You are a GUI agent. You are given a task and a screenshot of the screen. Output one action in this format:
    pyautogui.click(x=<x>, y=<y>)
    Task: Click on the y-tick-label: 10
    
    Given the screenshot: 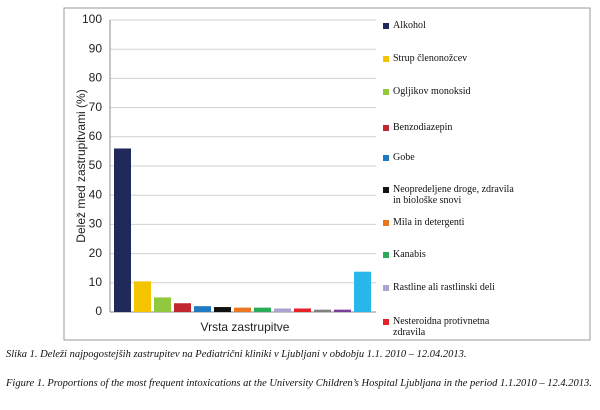 What is the action you would take?
    pyautogui.click(x=96, y=282)
    